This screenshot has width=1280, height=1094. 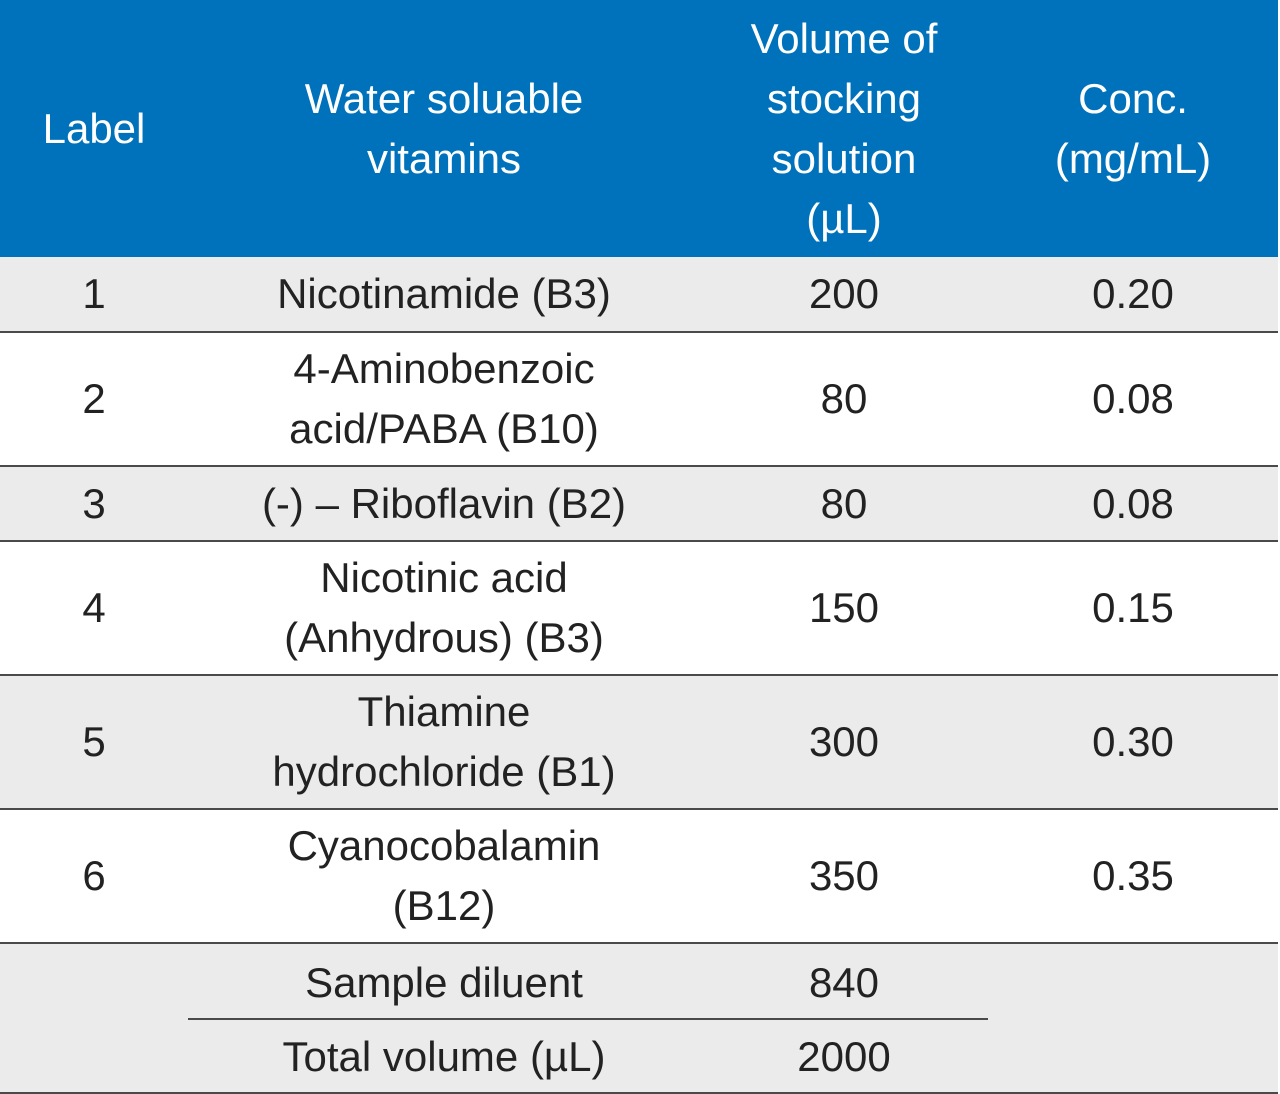 What do you see at coordinates (639, 294) in the screenshot?
I see `table-row: 1 Nicotinamide (B3) 200 0.20` at bounding box center [639, 294].